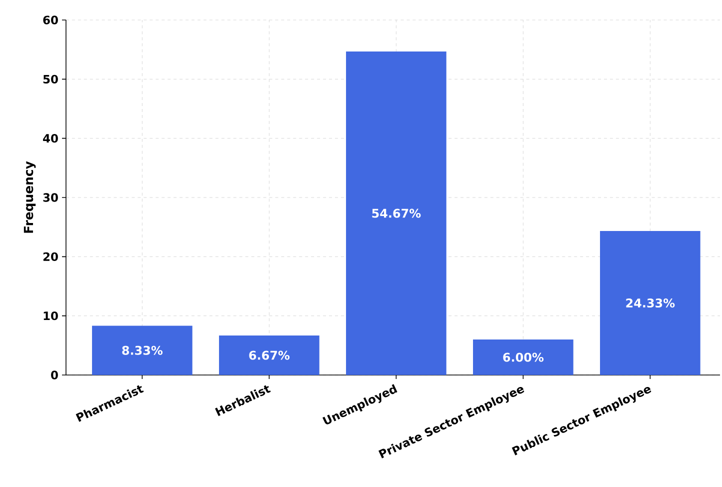 This screenshot has height=487, width=722. What do you see at coordinates (54, 375) in the screenshot?
I see `y-tick-label: 0` at bounding box center [54, 375].